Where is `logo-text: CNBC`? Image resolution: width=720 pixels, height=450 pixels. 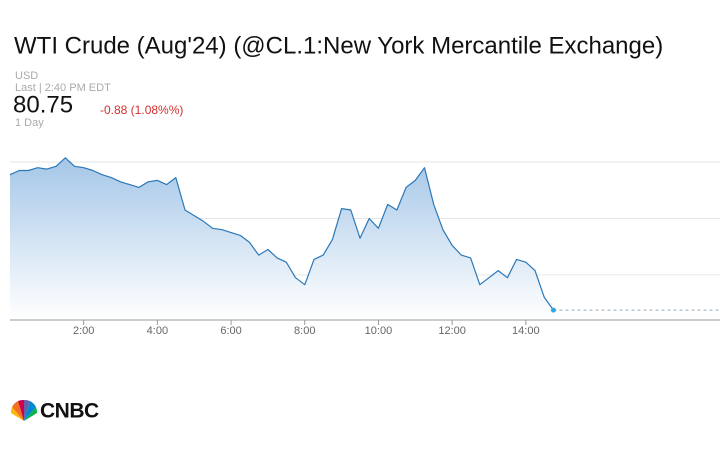
logo-text: CNBC is located at coordinates (69, 411).